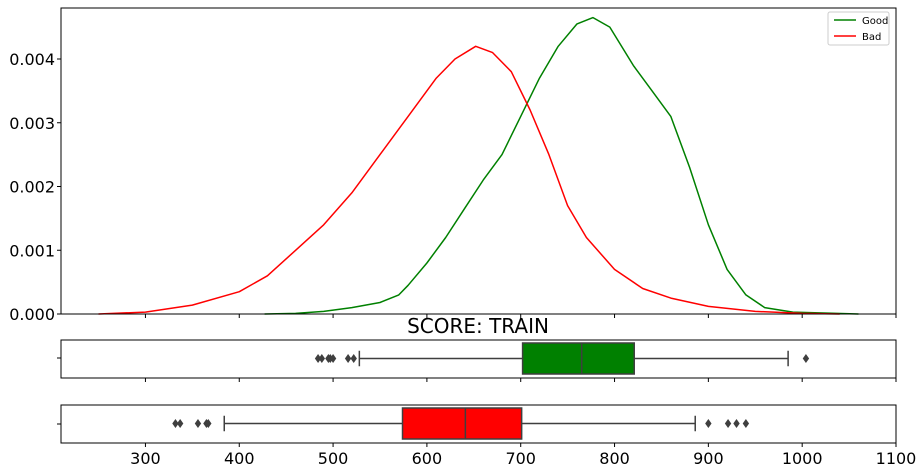  I want to click on box-good-x-ticks, so click(520, 380).